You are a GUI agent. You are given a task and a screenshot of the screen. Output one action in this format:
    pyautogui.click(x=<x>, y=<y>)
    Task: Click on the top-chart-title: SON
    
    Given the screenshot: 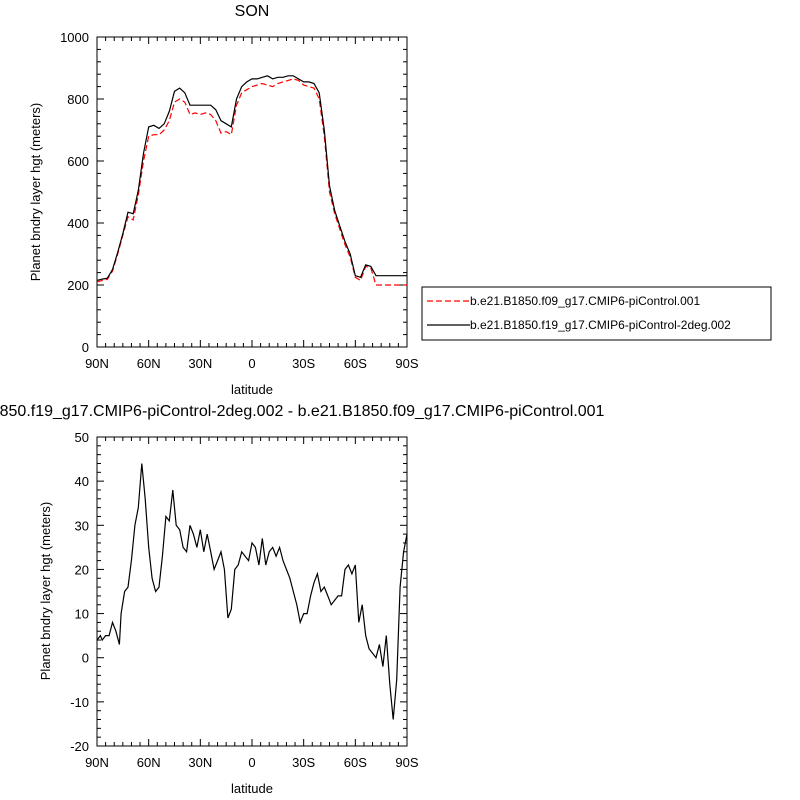 What is the action you would take?
    pyautogui.click(x=252, y=11)
    